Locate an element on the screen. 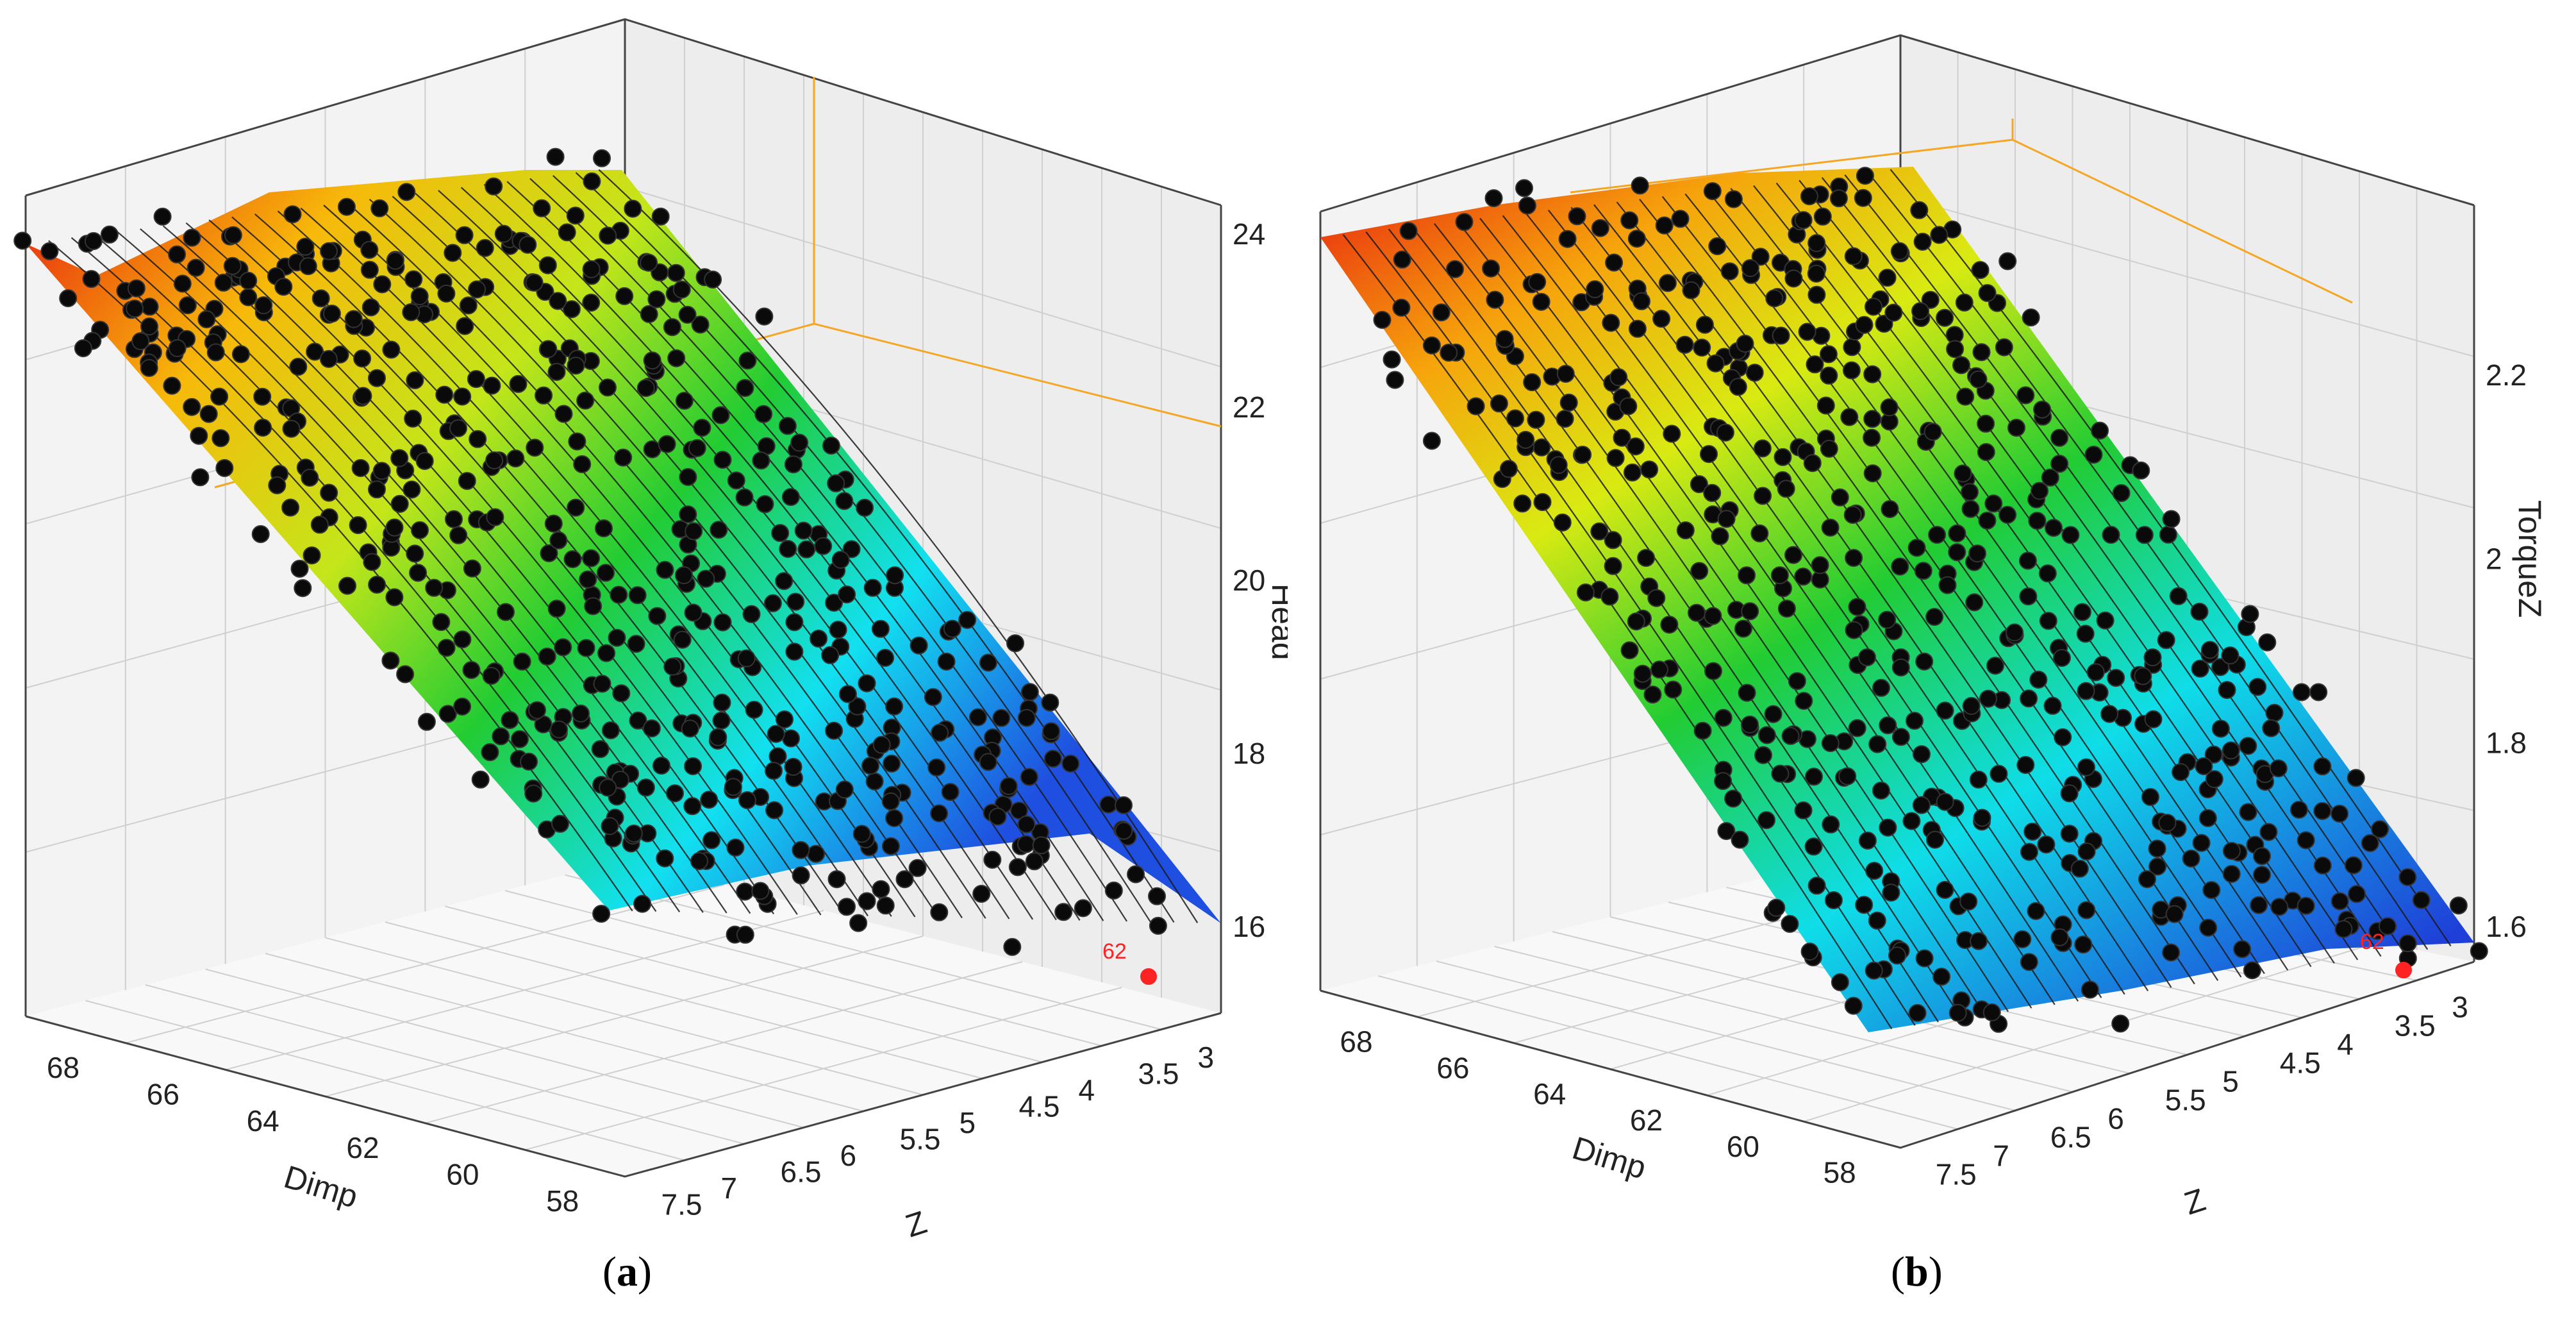 The image size is (2576, 1317). x-tick-label: 66 is located at coordinates (163, 1094).